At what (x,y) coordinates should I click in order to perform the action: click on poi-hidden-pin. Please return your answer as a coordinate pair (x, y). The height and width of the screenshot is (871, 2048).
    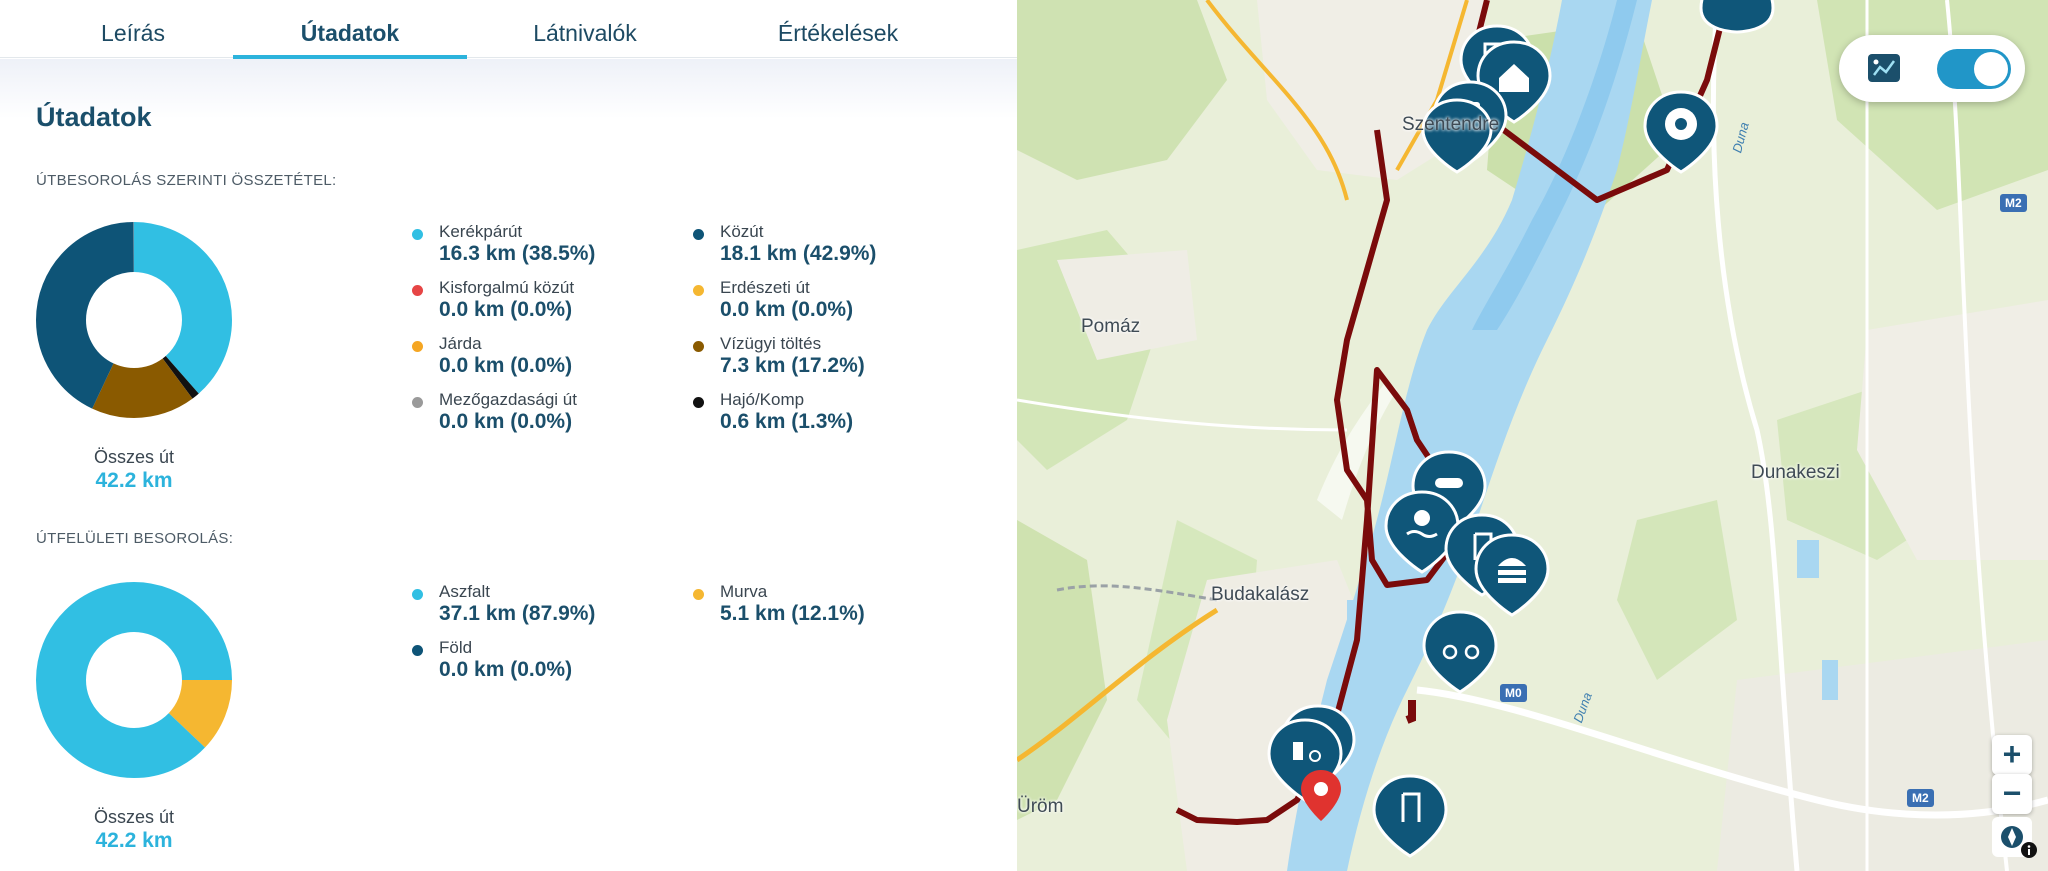
    Looking at the image, I should click on (1457, 136).